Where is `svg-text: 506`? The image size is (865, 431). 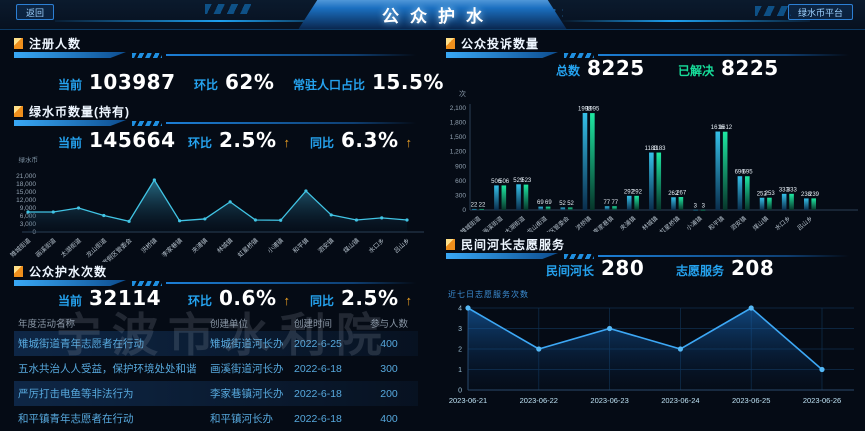
svg-text: 506 is located at coordinates (504, 182).